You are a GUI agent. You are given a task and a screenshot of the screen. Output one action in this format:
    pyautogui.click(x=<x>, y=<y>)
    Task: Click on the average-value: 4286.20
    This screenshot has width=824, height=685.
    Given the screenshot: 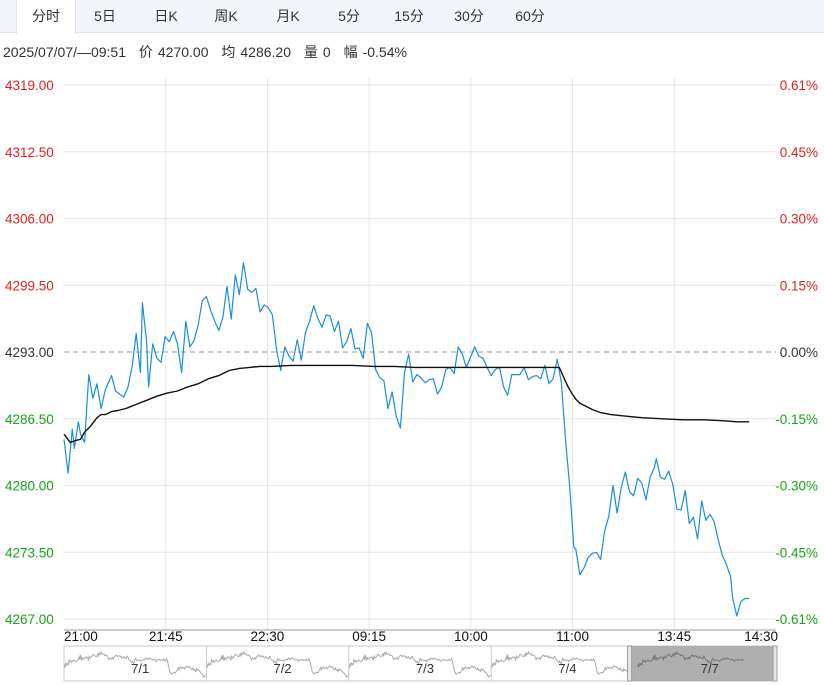 What is the action you would take?
    pyautogui.click(x=265, y=52)
    